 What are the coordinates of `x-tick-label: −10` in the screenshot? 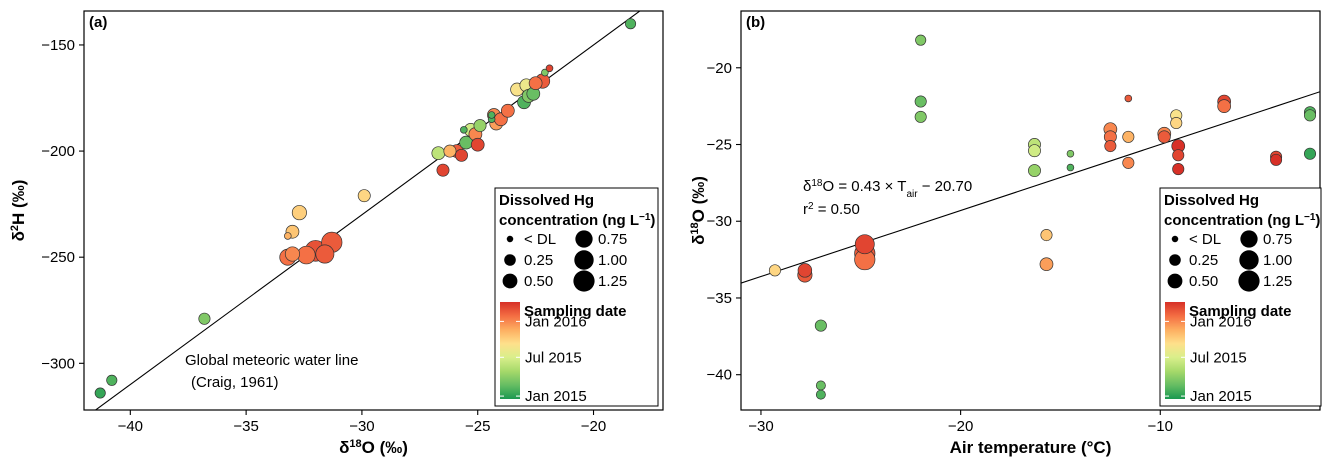 It's located at (1160, 426).